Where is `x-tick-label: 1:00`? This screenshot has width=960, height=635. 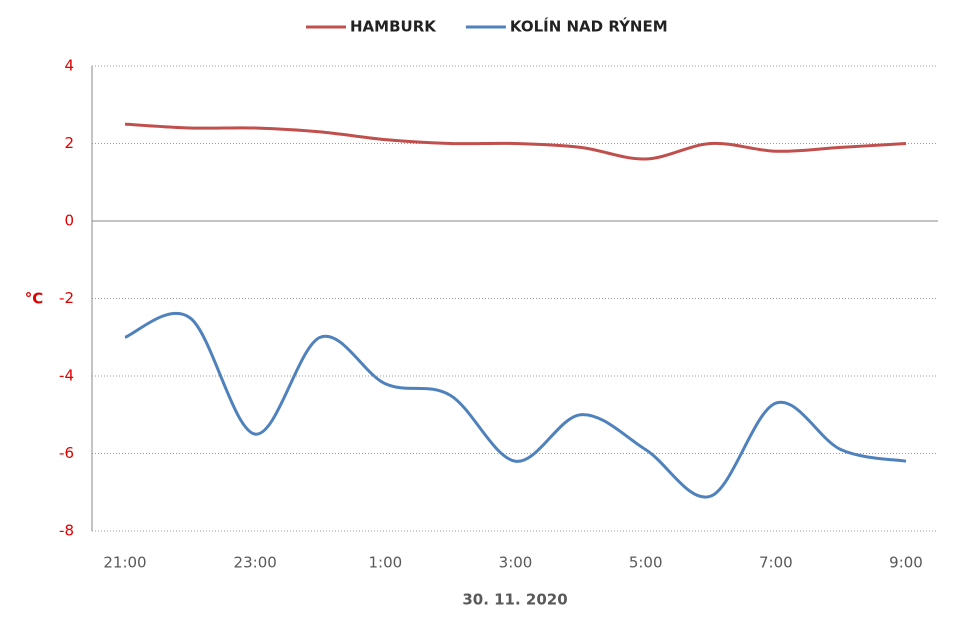
x-tick-label: 1:00 is located at coordinates (385, 563).